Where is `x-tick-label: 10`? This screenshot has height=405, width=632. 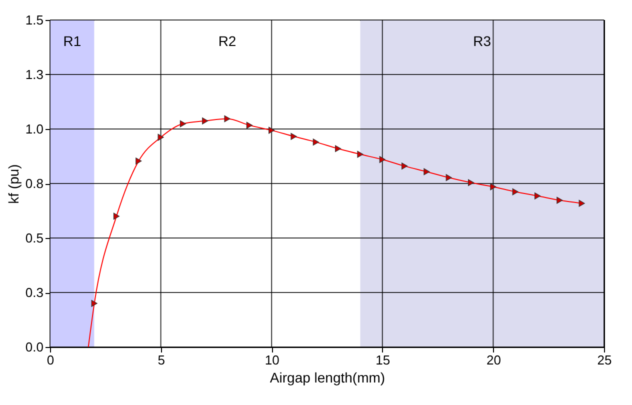 x-tick-label: 10 is located at coordinates (272, 360).